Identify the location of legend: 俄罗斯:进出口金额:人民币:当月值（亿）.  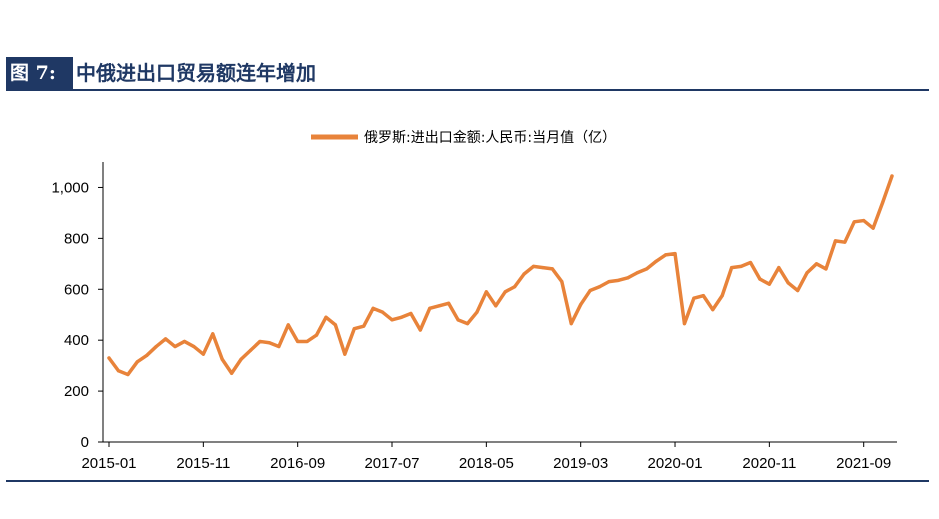
(463, 138).